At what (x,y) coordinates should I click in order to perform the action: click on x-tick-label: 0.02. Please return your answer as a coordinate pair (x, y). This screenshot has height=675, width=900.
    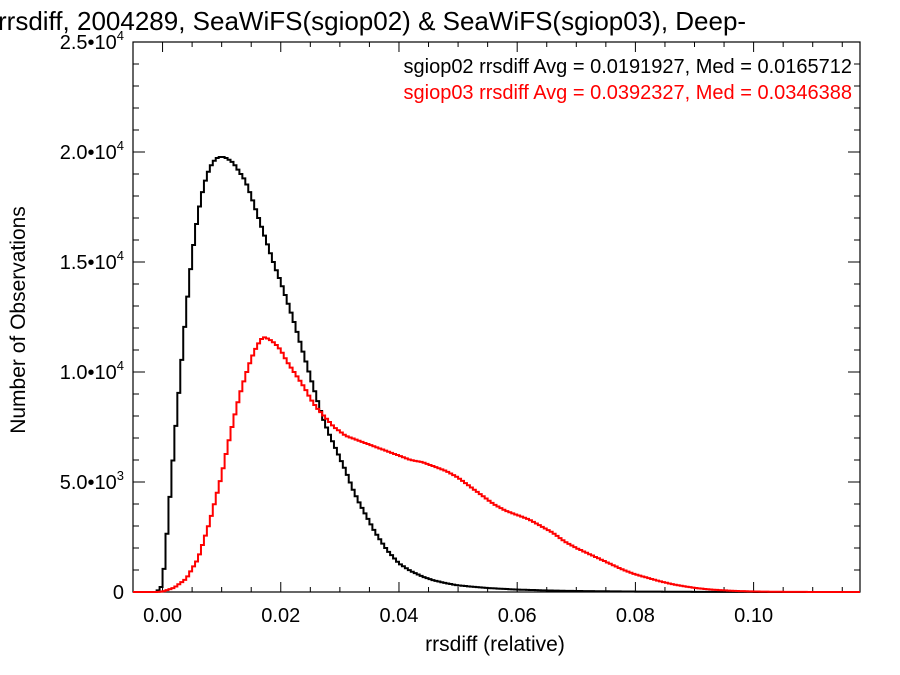
    Looking at the image, I should click on (280, 616).